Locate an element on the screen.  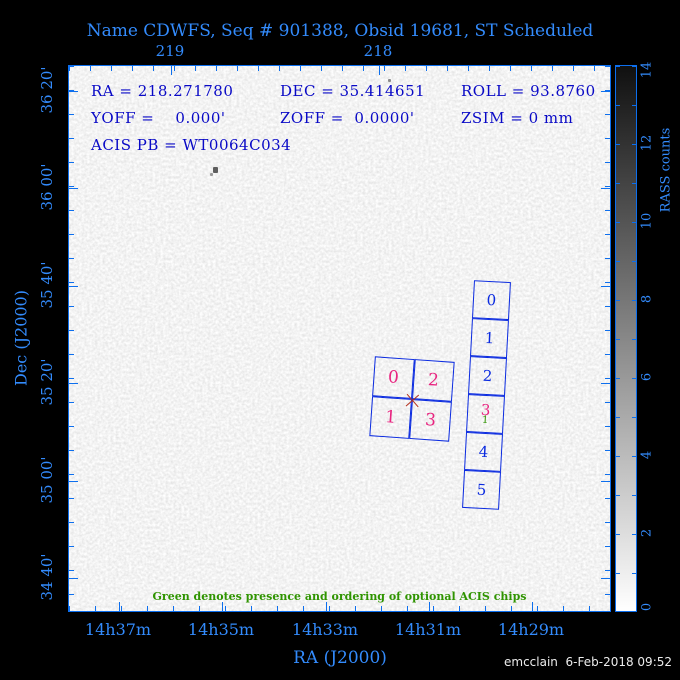
acis-s-chip: 0 is located at coordinates (491, 300).